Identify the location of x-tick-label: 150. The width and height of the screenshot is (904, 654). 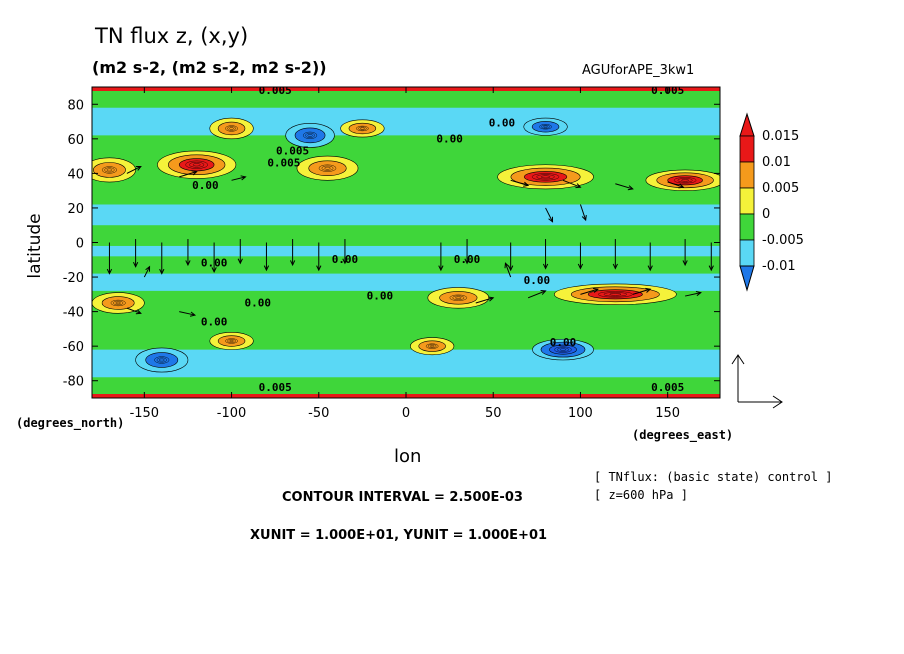
(667, 413).